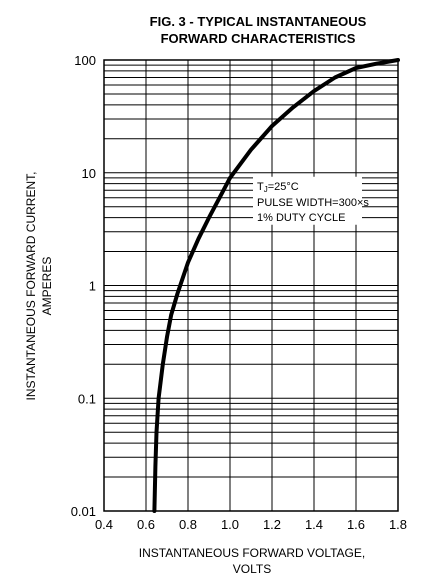 Image resolution: width=444 pixels, height=584 pixels. Describe the element at coordinates (278, 187) in the screenshot. I see `annotation-junction-temp: TJ=25°C` at that location.